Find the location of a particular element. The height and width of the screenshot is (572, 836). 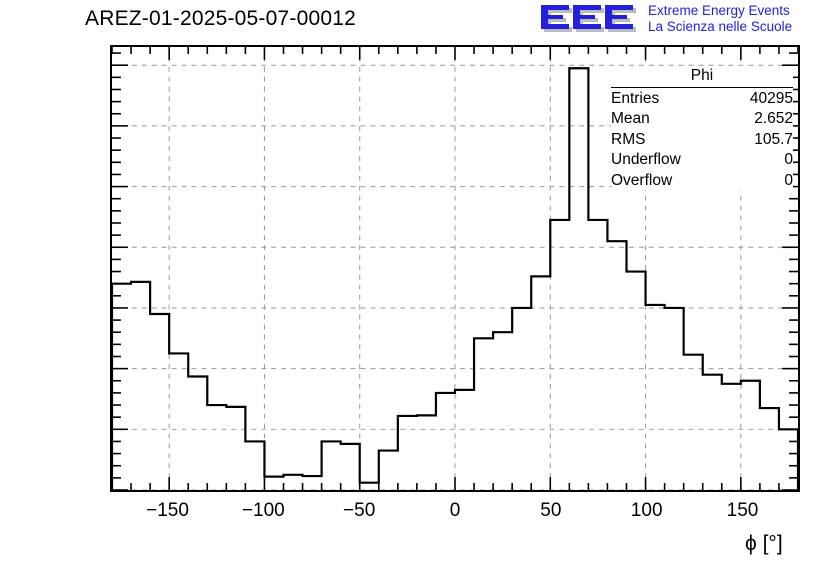

x-axis-title: ϕ [°] is located at coordinates (764, 543).